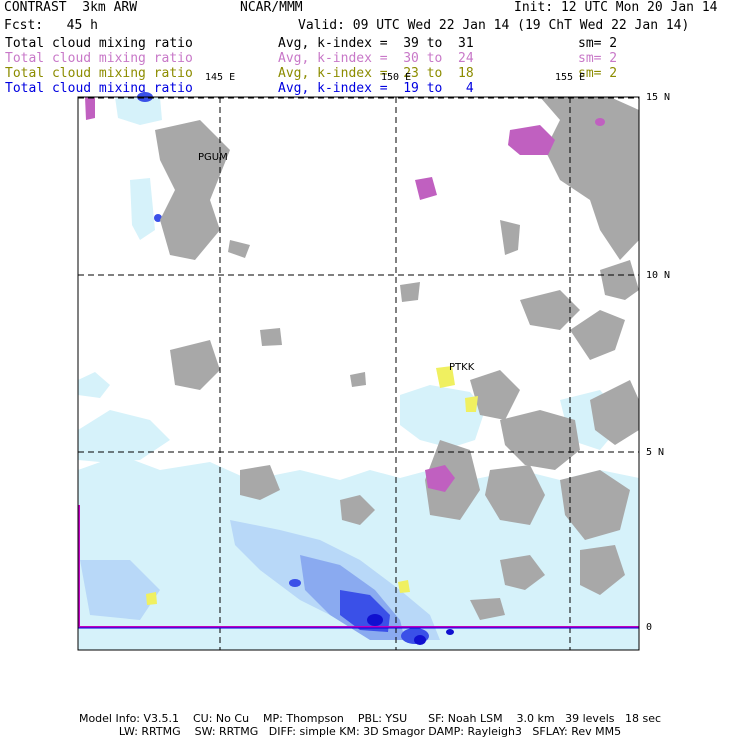 The image size is (740, 740). Describe the element at coordinates (658, 275) in the screenshot. I see `lat-label-10n: 10 N` at that location.